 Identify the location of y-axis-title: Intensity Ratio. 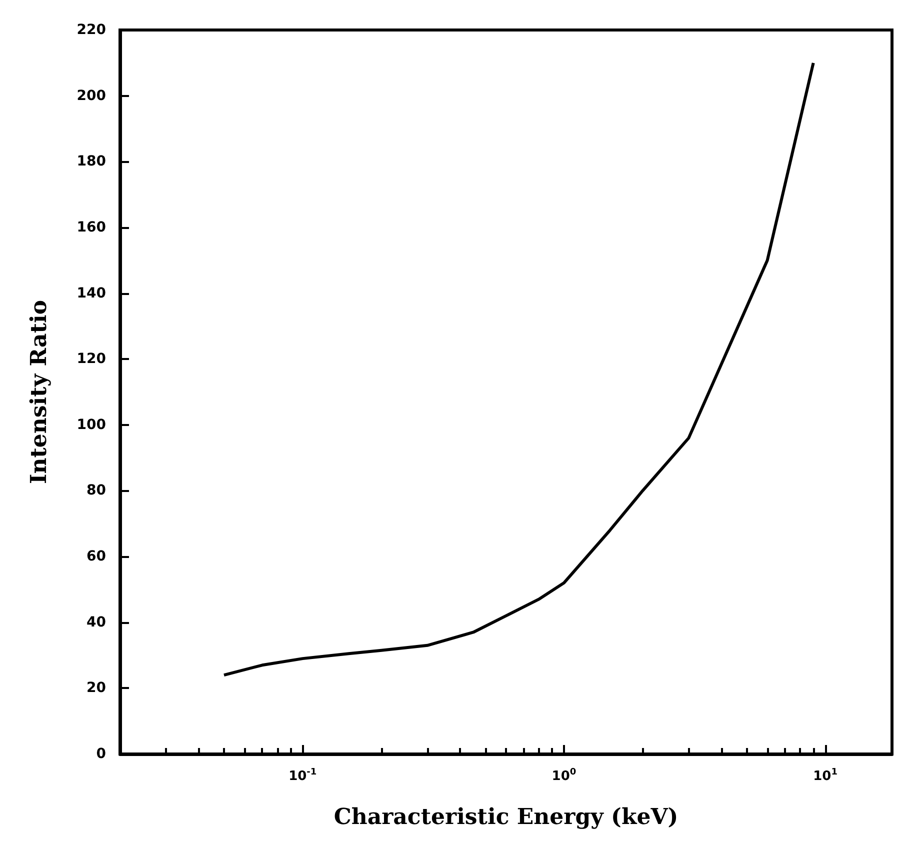
(39, 392).